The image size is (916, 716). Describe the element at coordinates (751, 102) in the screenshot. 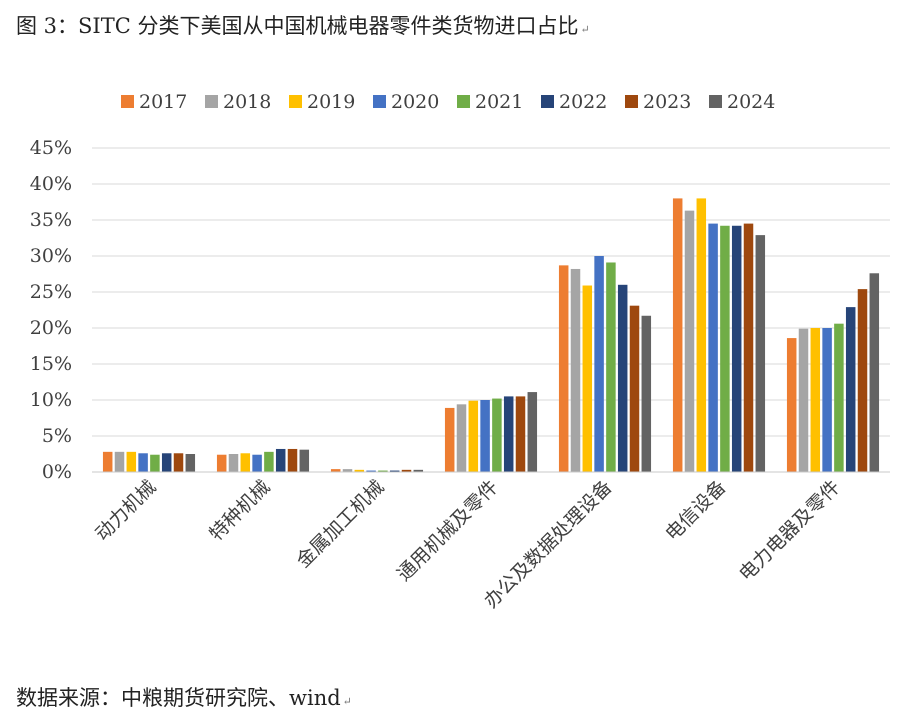

I see `legend-label: 2024` at that location.